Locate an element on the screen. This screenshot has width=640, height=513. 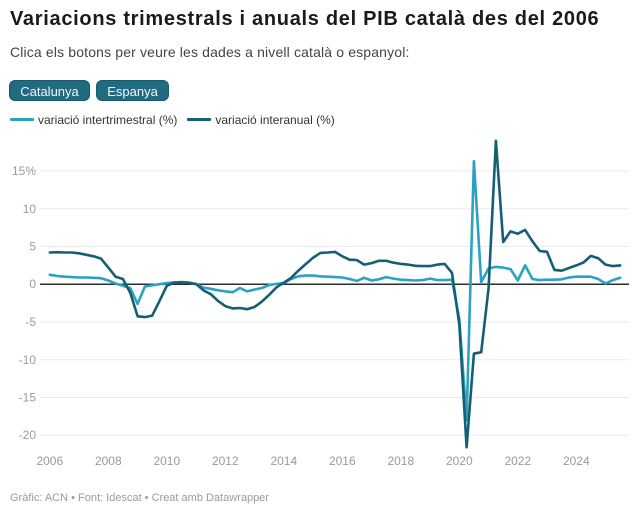
svg-text: 15% is located at coordinates (24, 171).